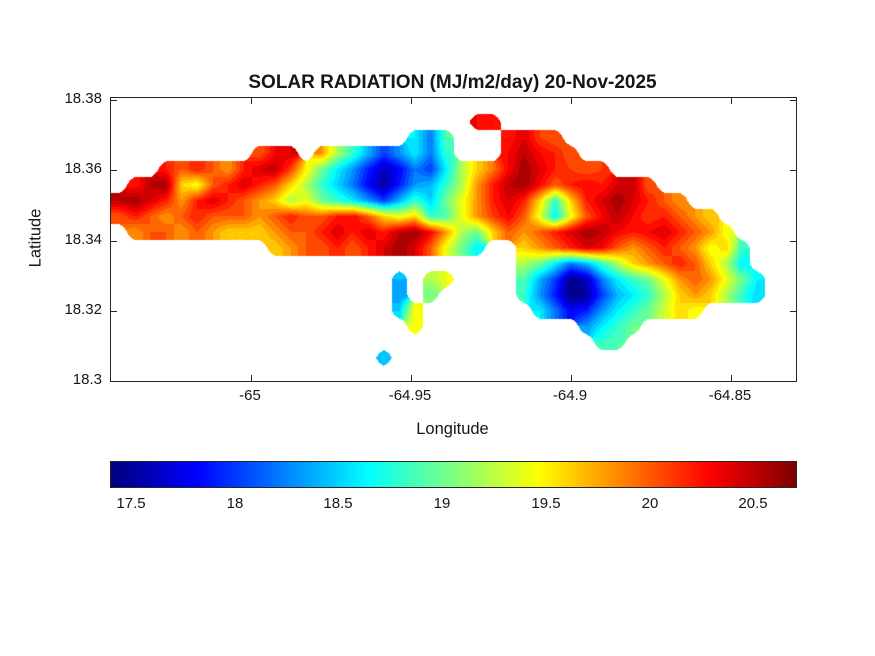 This screenshot has height=656, width=875. I want to click on colorbar-tick-label: 20, so click(650, 503).